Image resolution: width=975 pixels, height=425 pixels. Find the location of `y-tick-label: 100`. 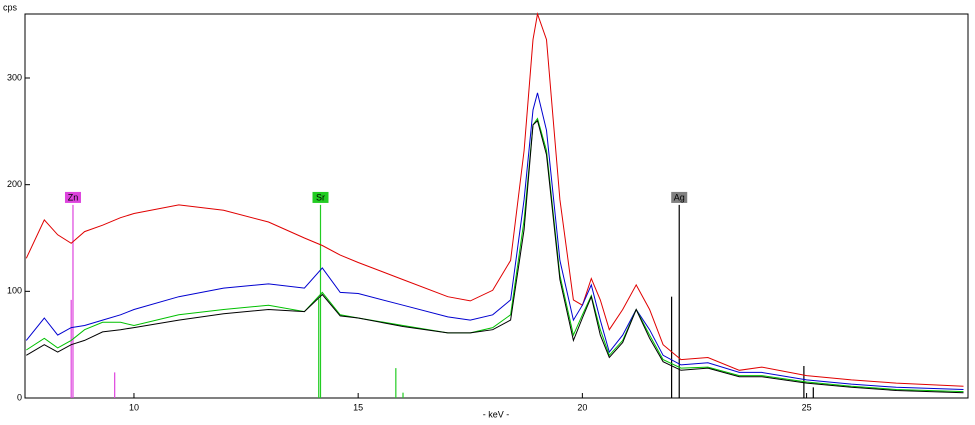

y-tick-label: 100 is located at coordinates (14, 291).